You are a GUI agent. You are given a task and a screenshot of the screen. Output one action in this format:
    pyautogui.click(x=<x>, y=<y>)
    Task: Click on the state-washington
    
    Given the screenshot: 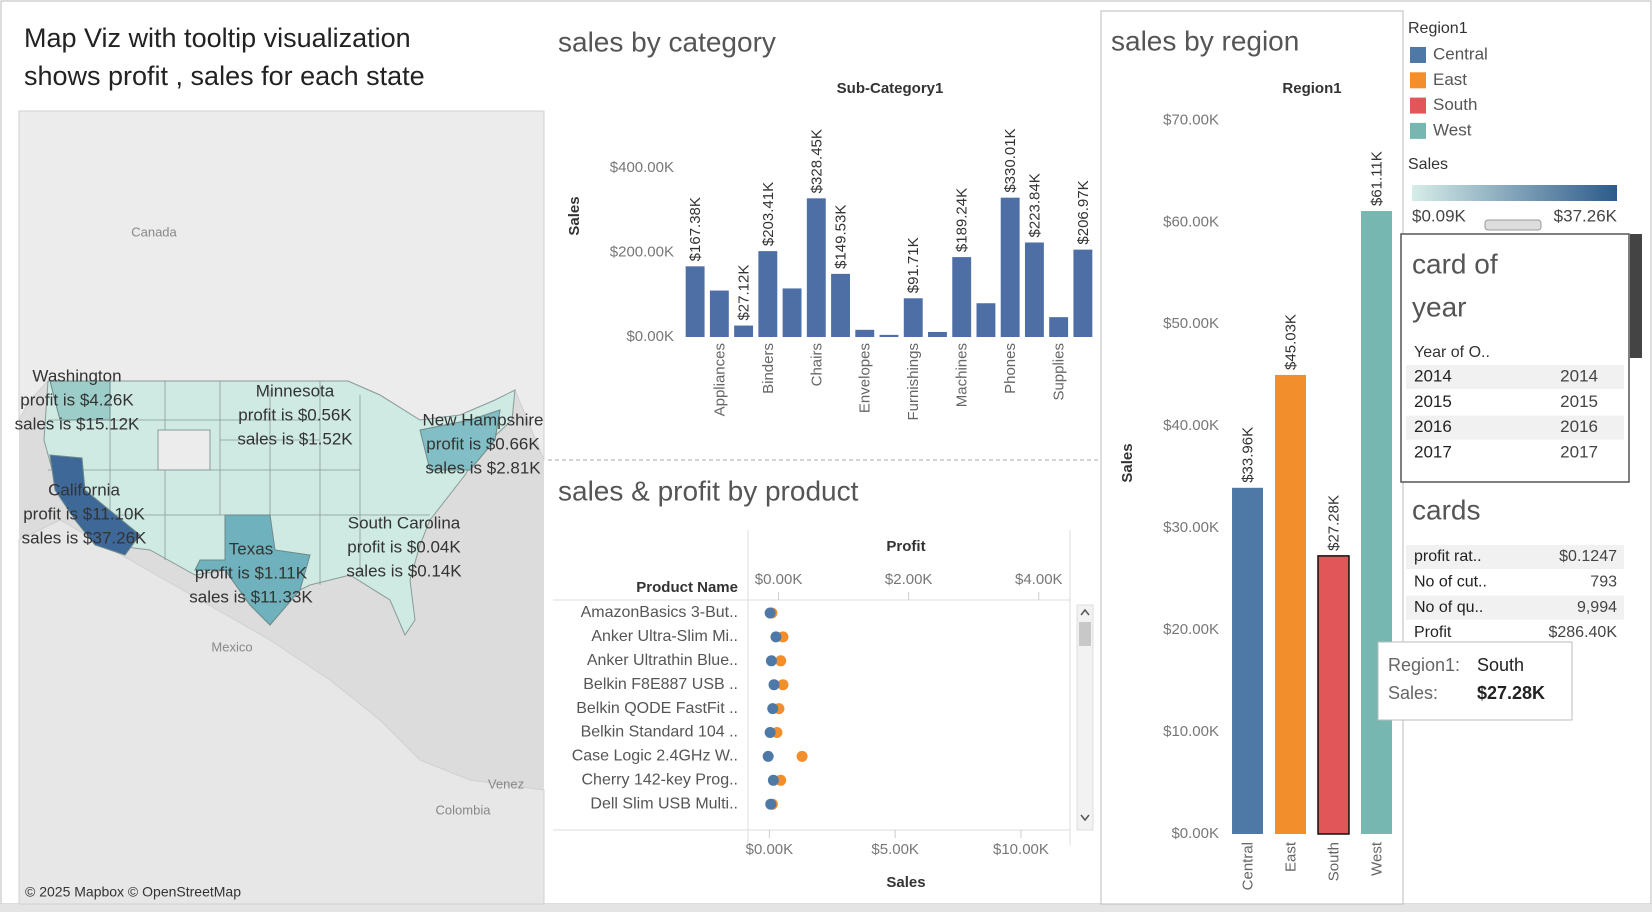 What is the action you would take?
    pyautogui.click(x=80, y=400)
    